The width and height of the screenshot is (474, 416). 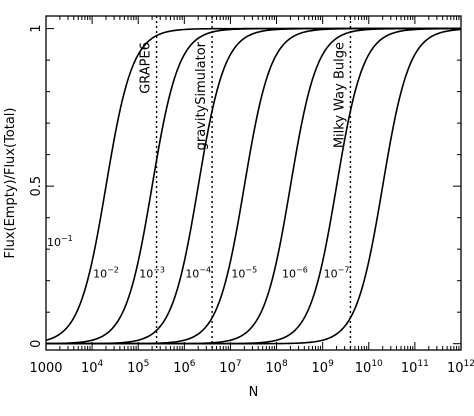 I want to click on x-tick-label: 1000, so click(x=45, y=368).